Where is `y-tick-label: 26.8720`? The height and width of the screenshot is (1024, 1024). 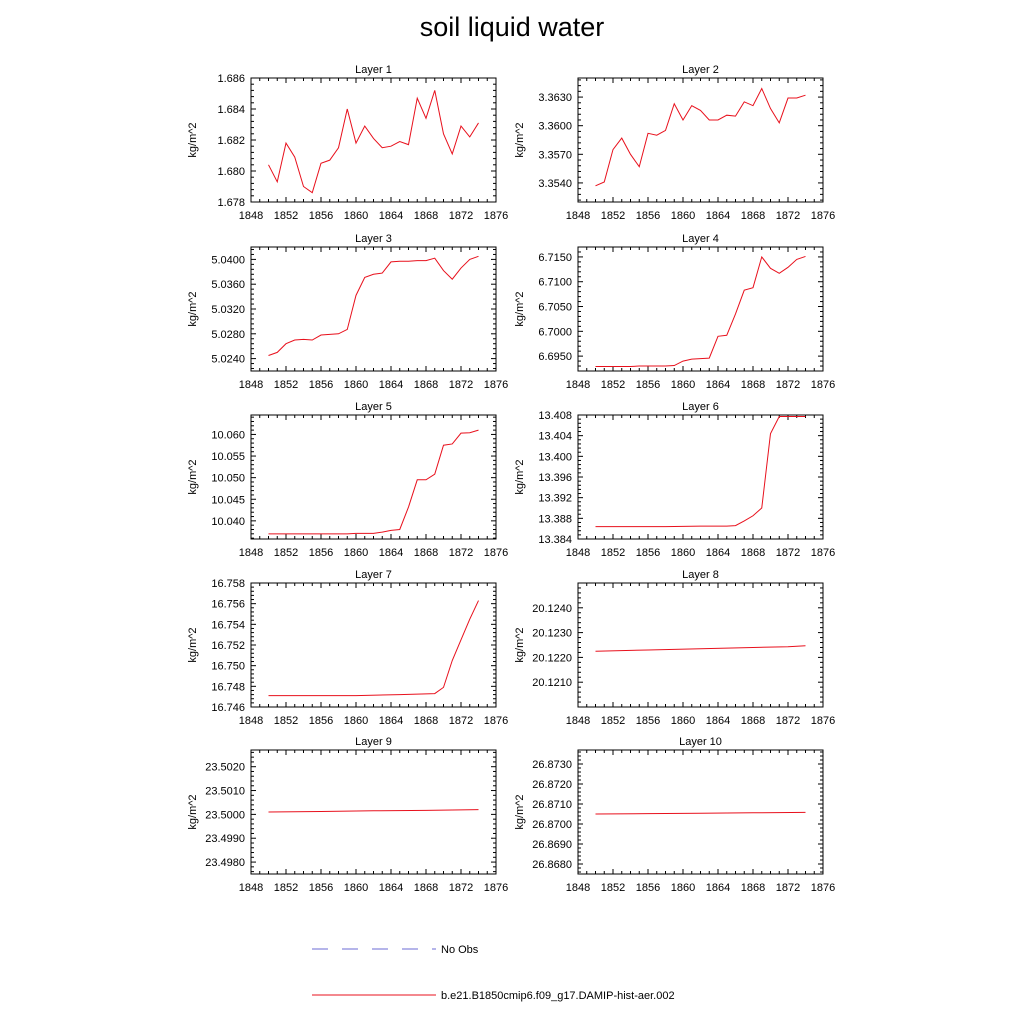
y-tick-label: 26.8720 is located at coordinates (552, 785).